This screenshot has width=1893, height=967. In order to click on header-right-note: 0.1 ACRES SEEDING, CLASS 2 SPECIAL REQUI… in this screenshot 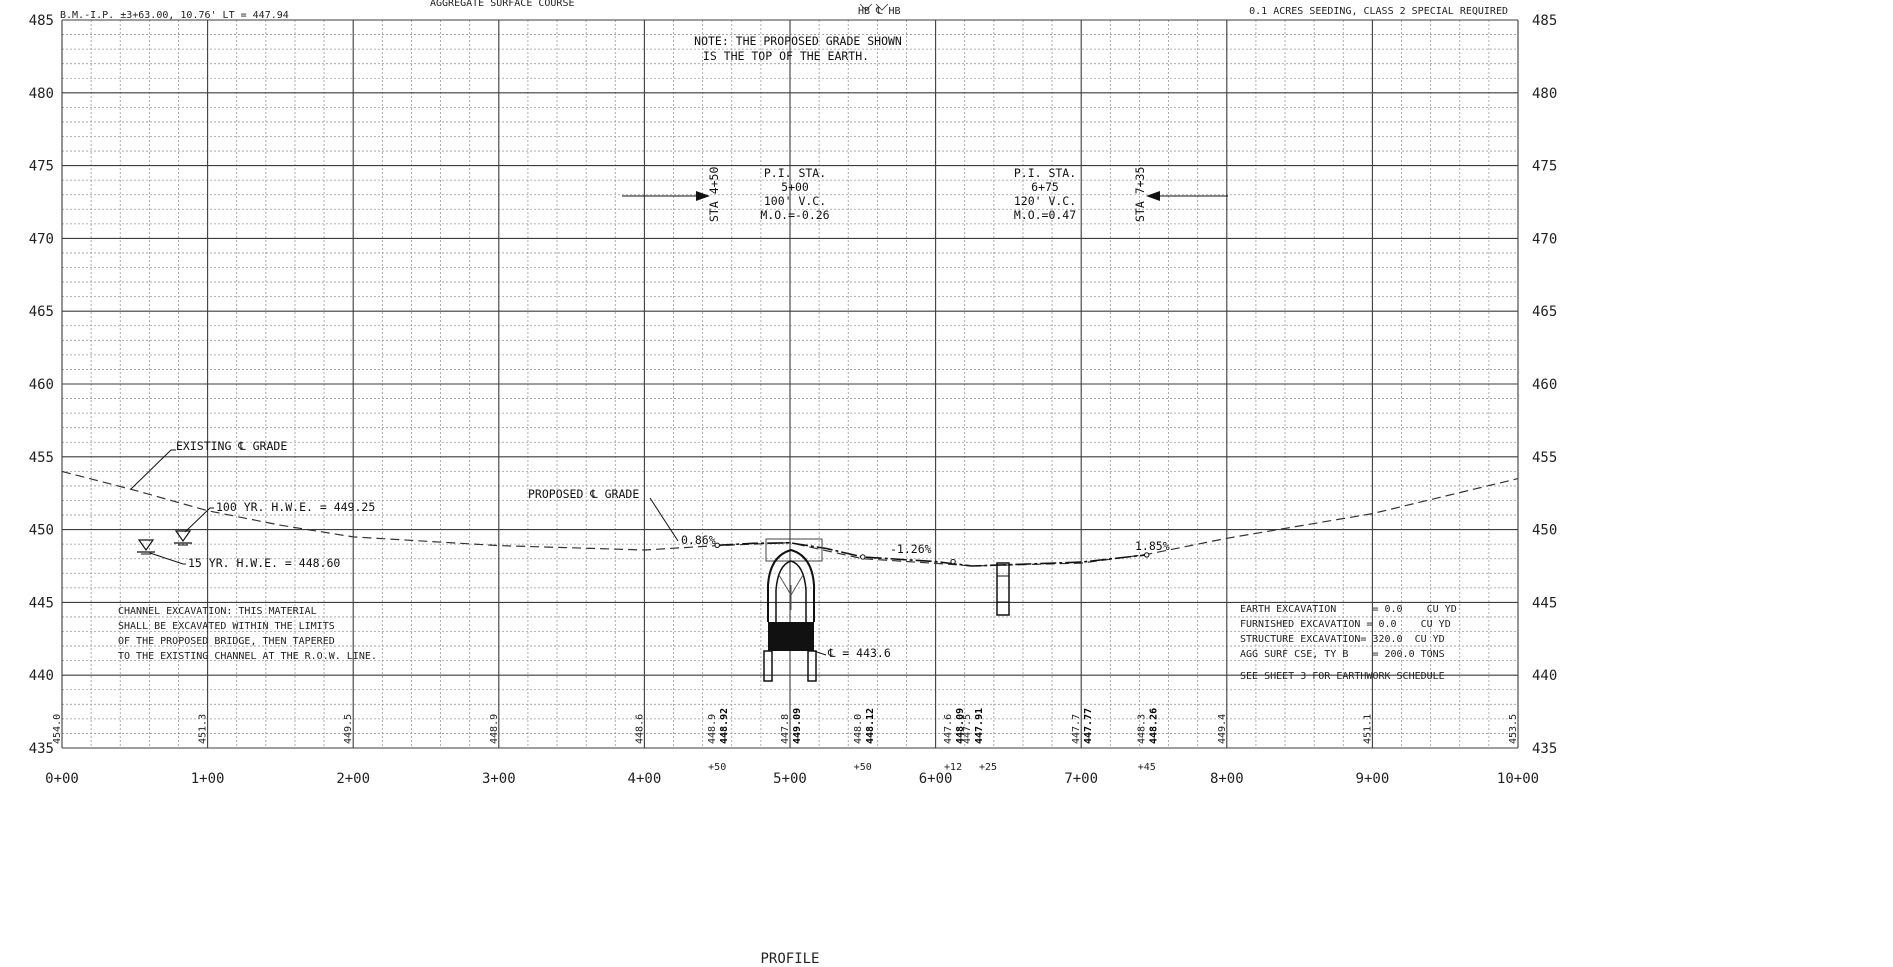, I will do `click(1378, 11)`.